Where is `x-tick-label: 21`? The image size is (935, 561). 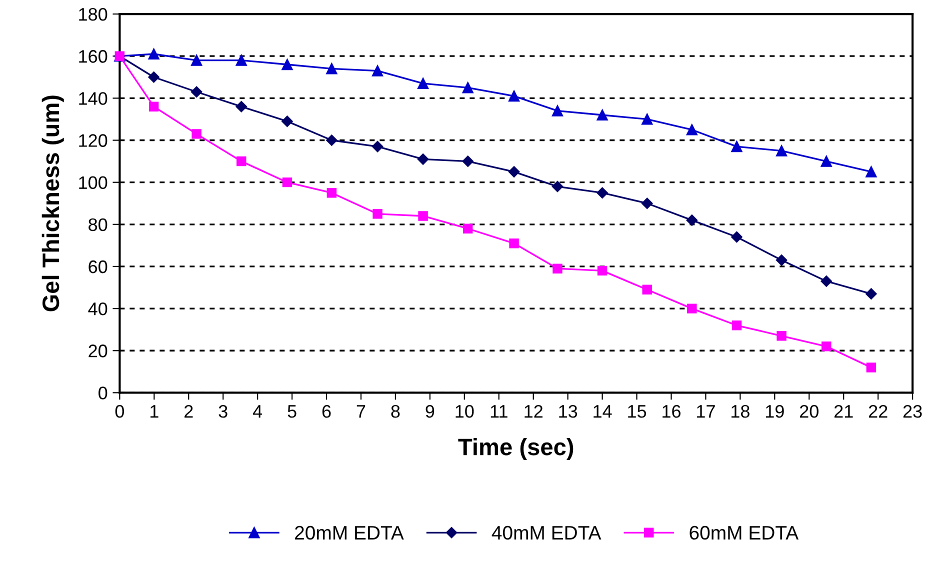 x-tick-label: 21 is located at coordinates (843, 411).